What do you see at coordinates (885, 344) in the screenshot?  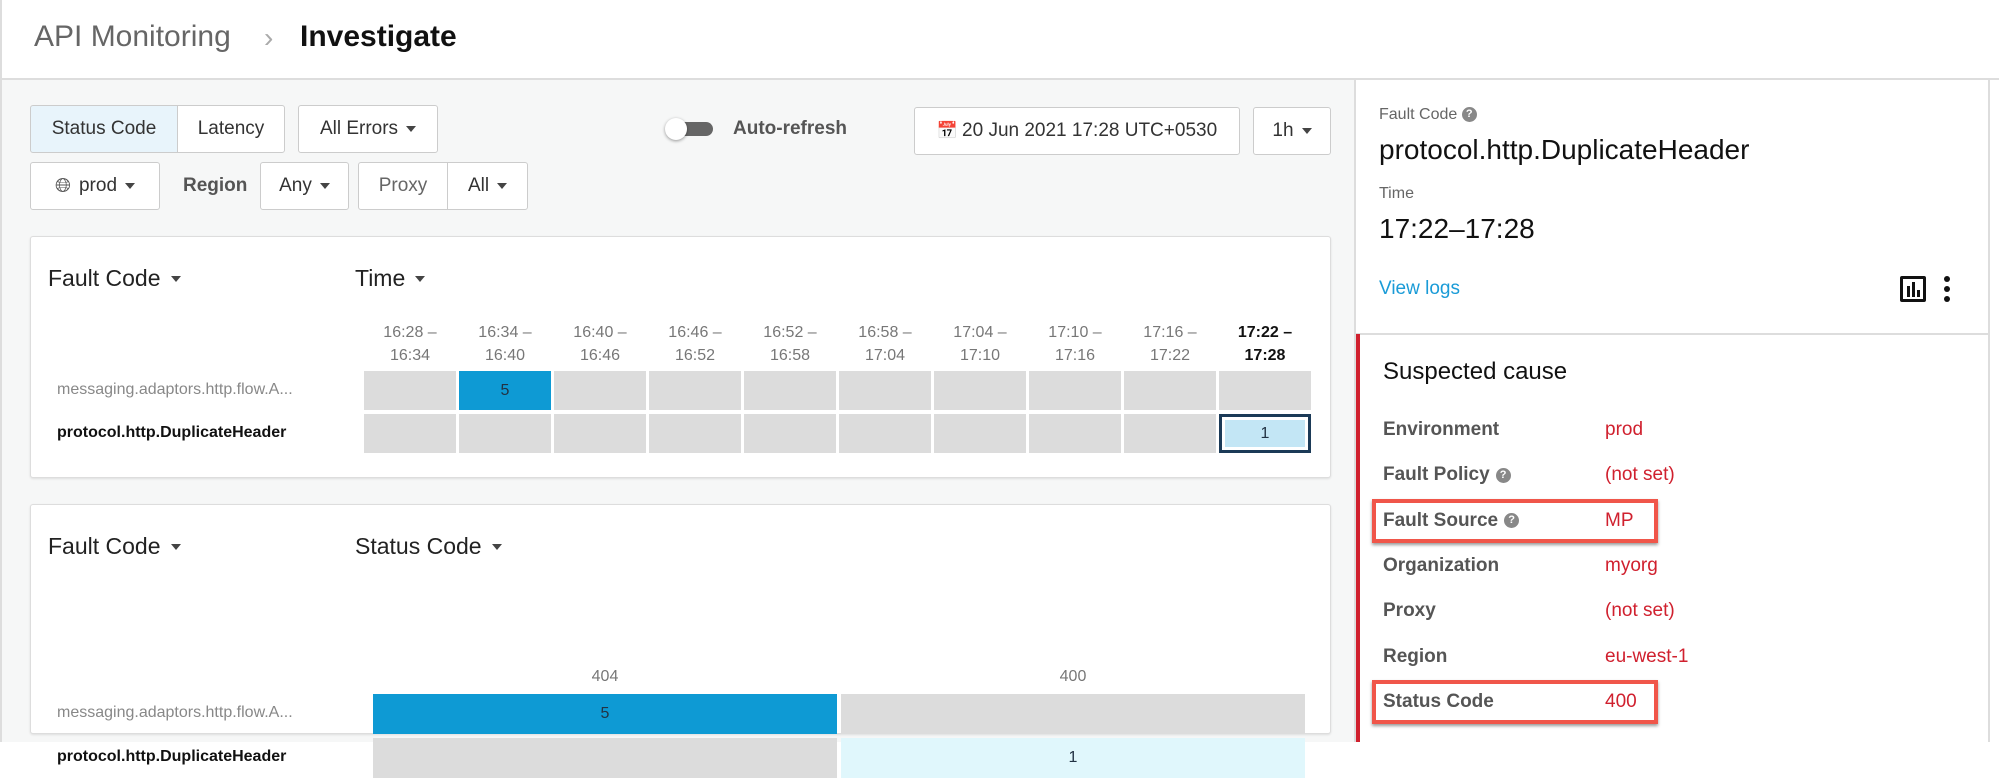 I see `column-header: 16:58 – 17:04` at bounding box center [885, 344].